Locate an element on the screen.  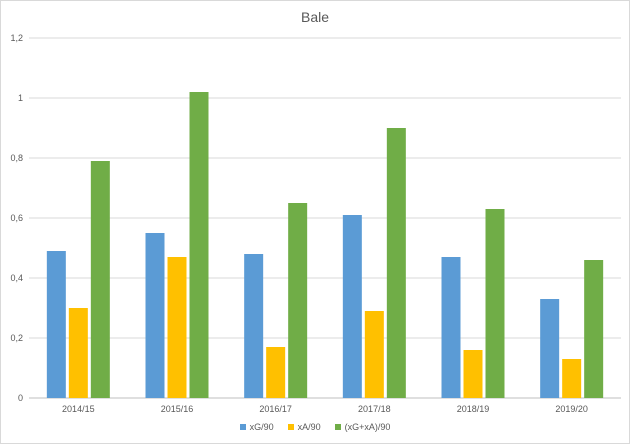
legend-label: xA/90 is located at coordinates (309, 427).